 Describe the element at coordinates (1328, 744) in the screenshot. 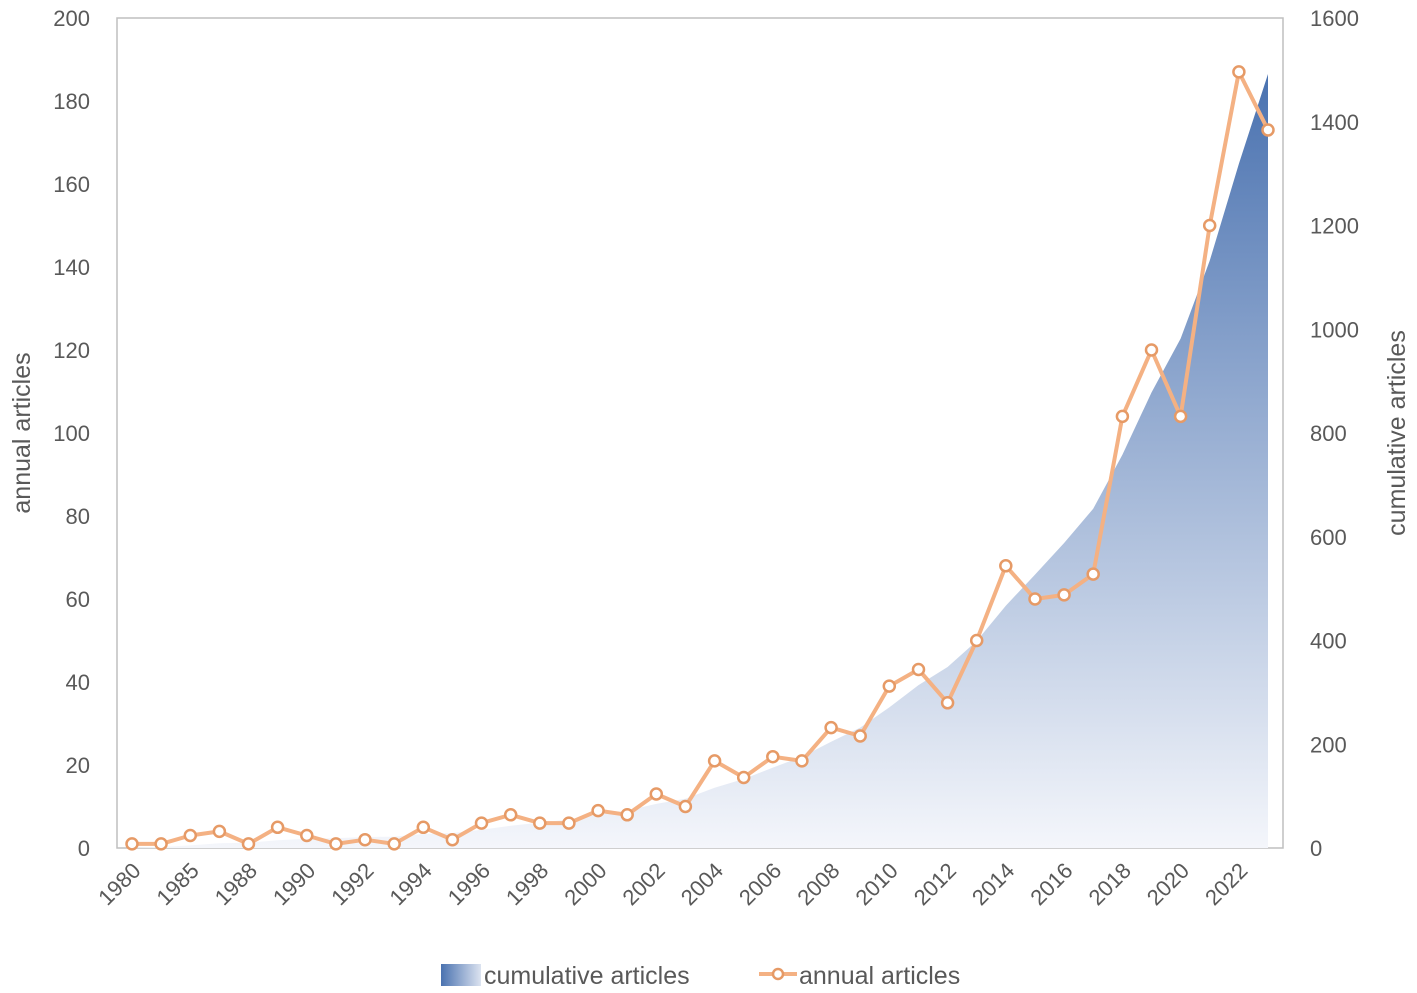

I see `right-tick-label: 200` at that location.